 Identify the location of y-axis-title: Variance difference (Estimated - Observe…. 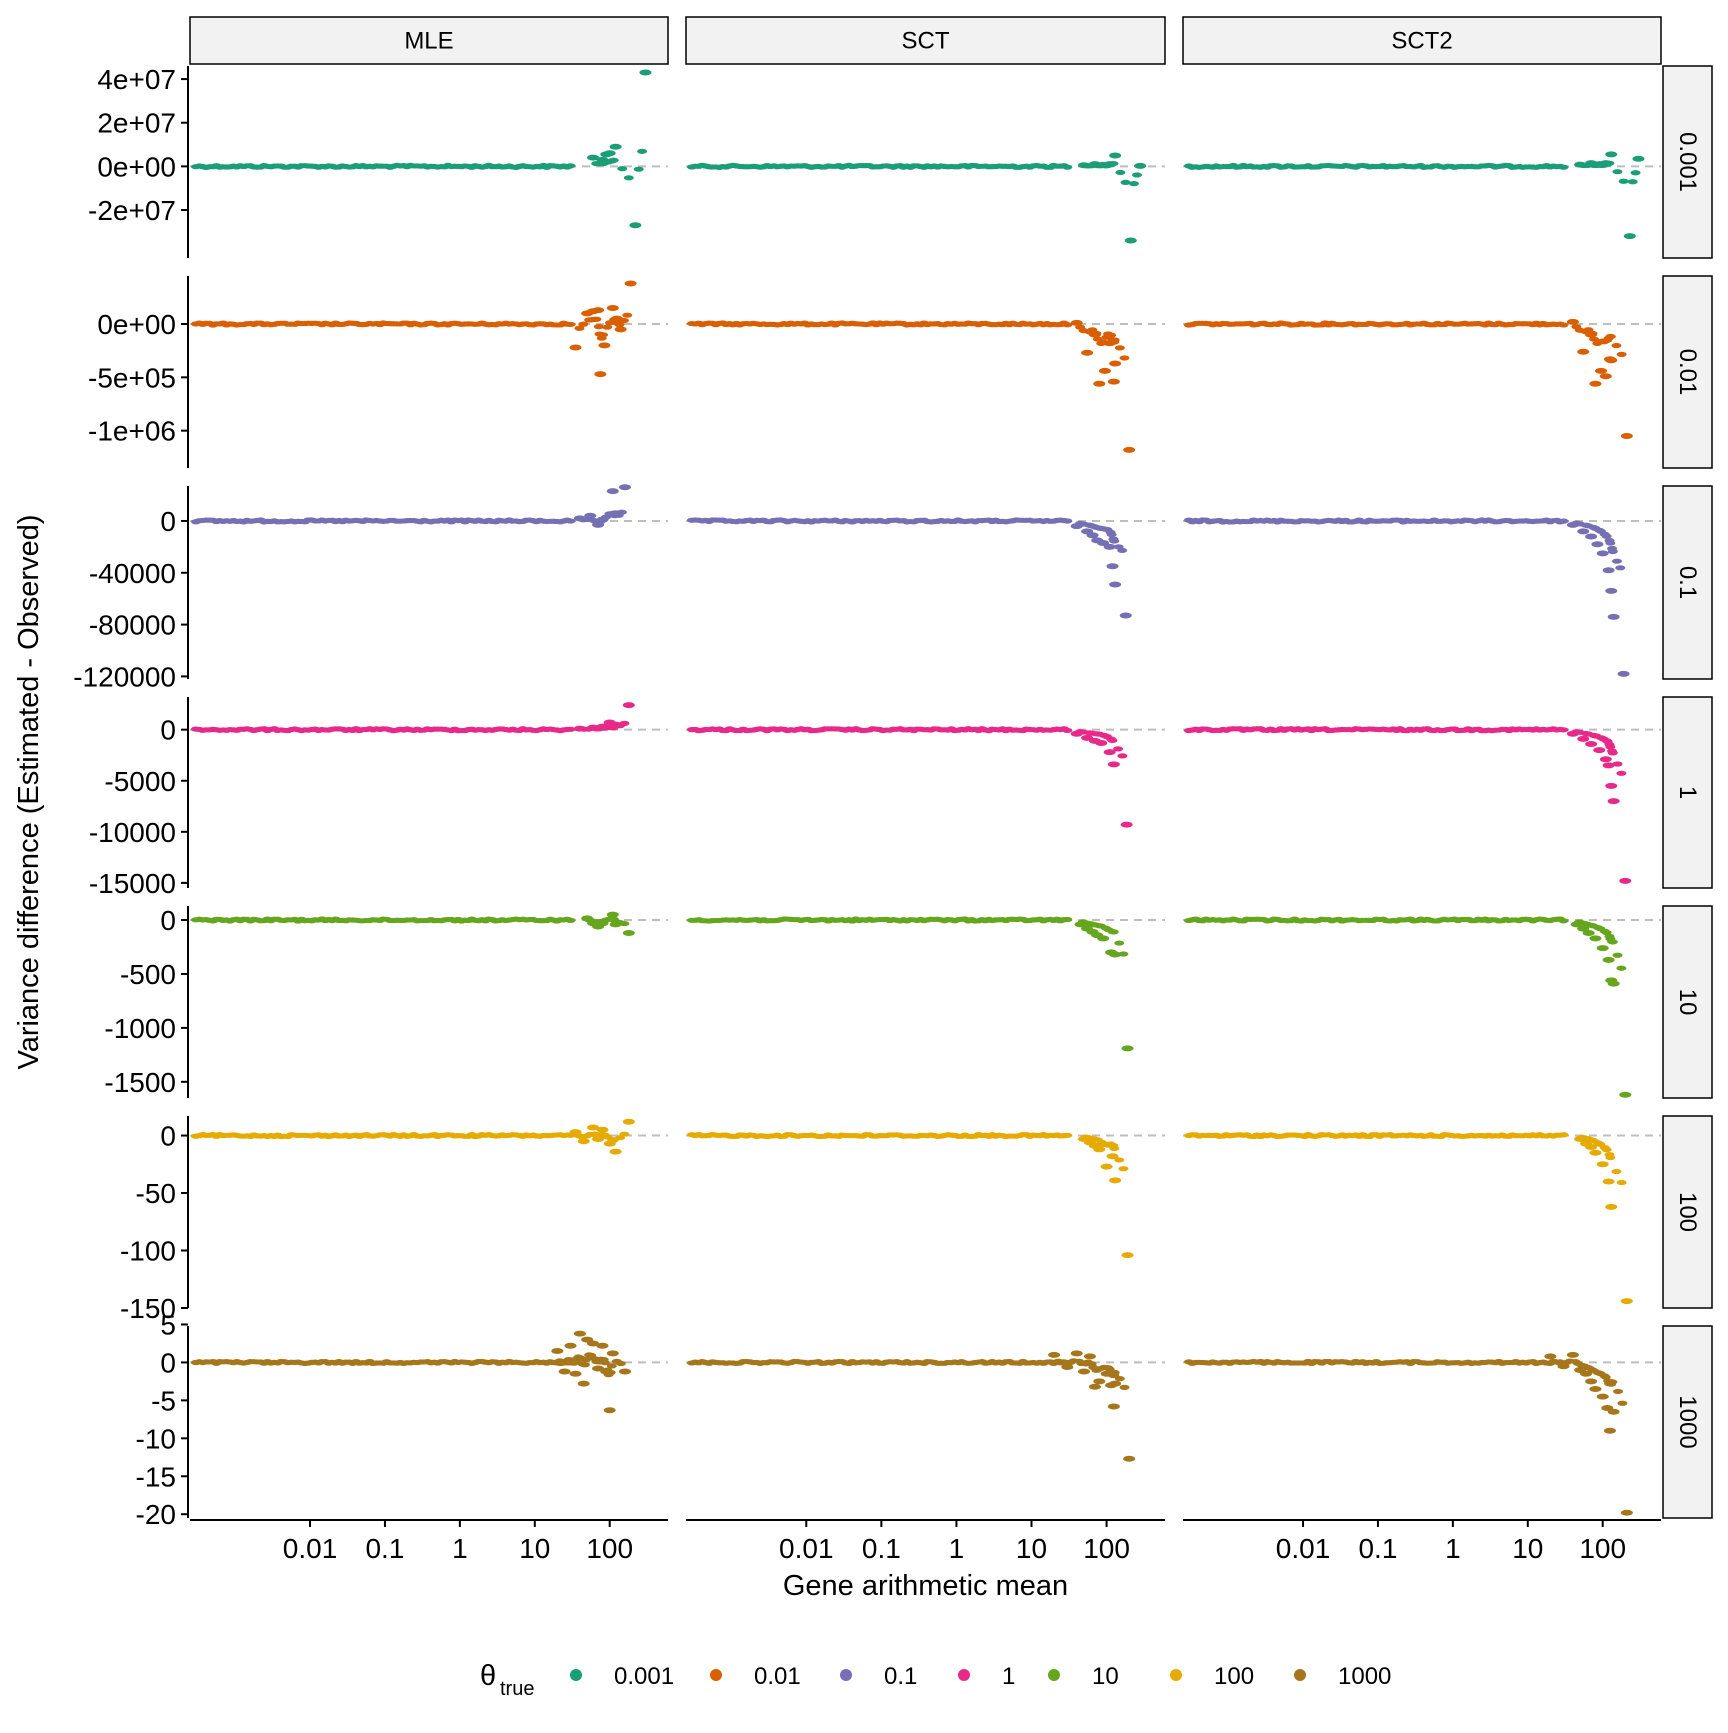
(29, 791).